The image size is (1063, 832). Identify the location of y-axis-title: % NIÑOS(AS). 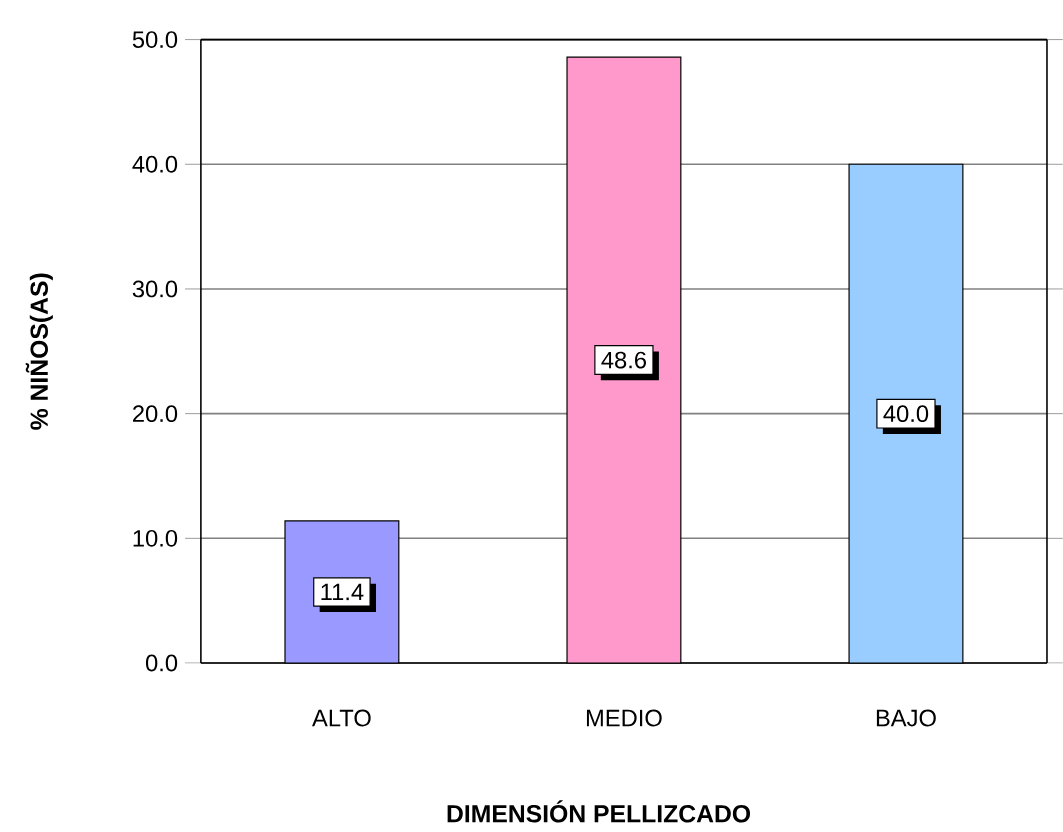
(39, 351).